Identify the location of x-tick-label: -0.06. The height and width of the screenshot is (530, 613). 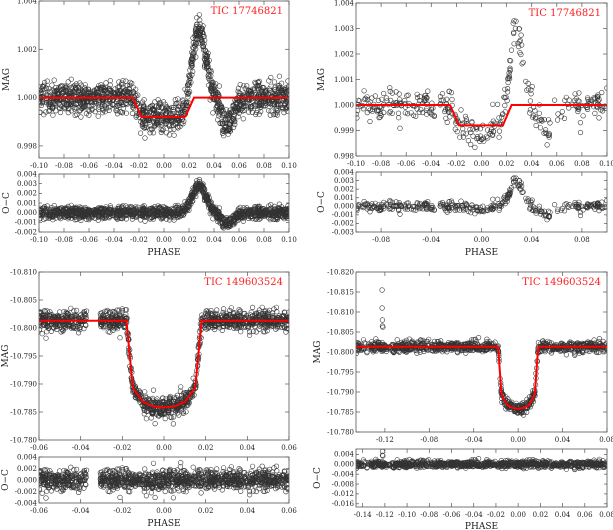
(406, 164).